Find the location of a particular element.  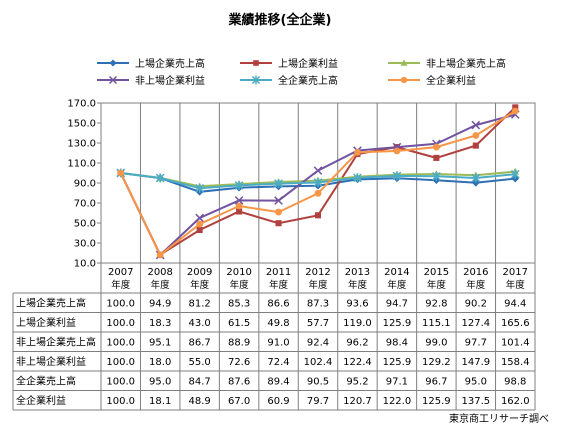

table-cell: 90.2 is located at coordinates (476, 304).